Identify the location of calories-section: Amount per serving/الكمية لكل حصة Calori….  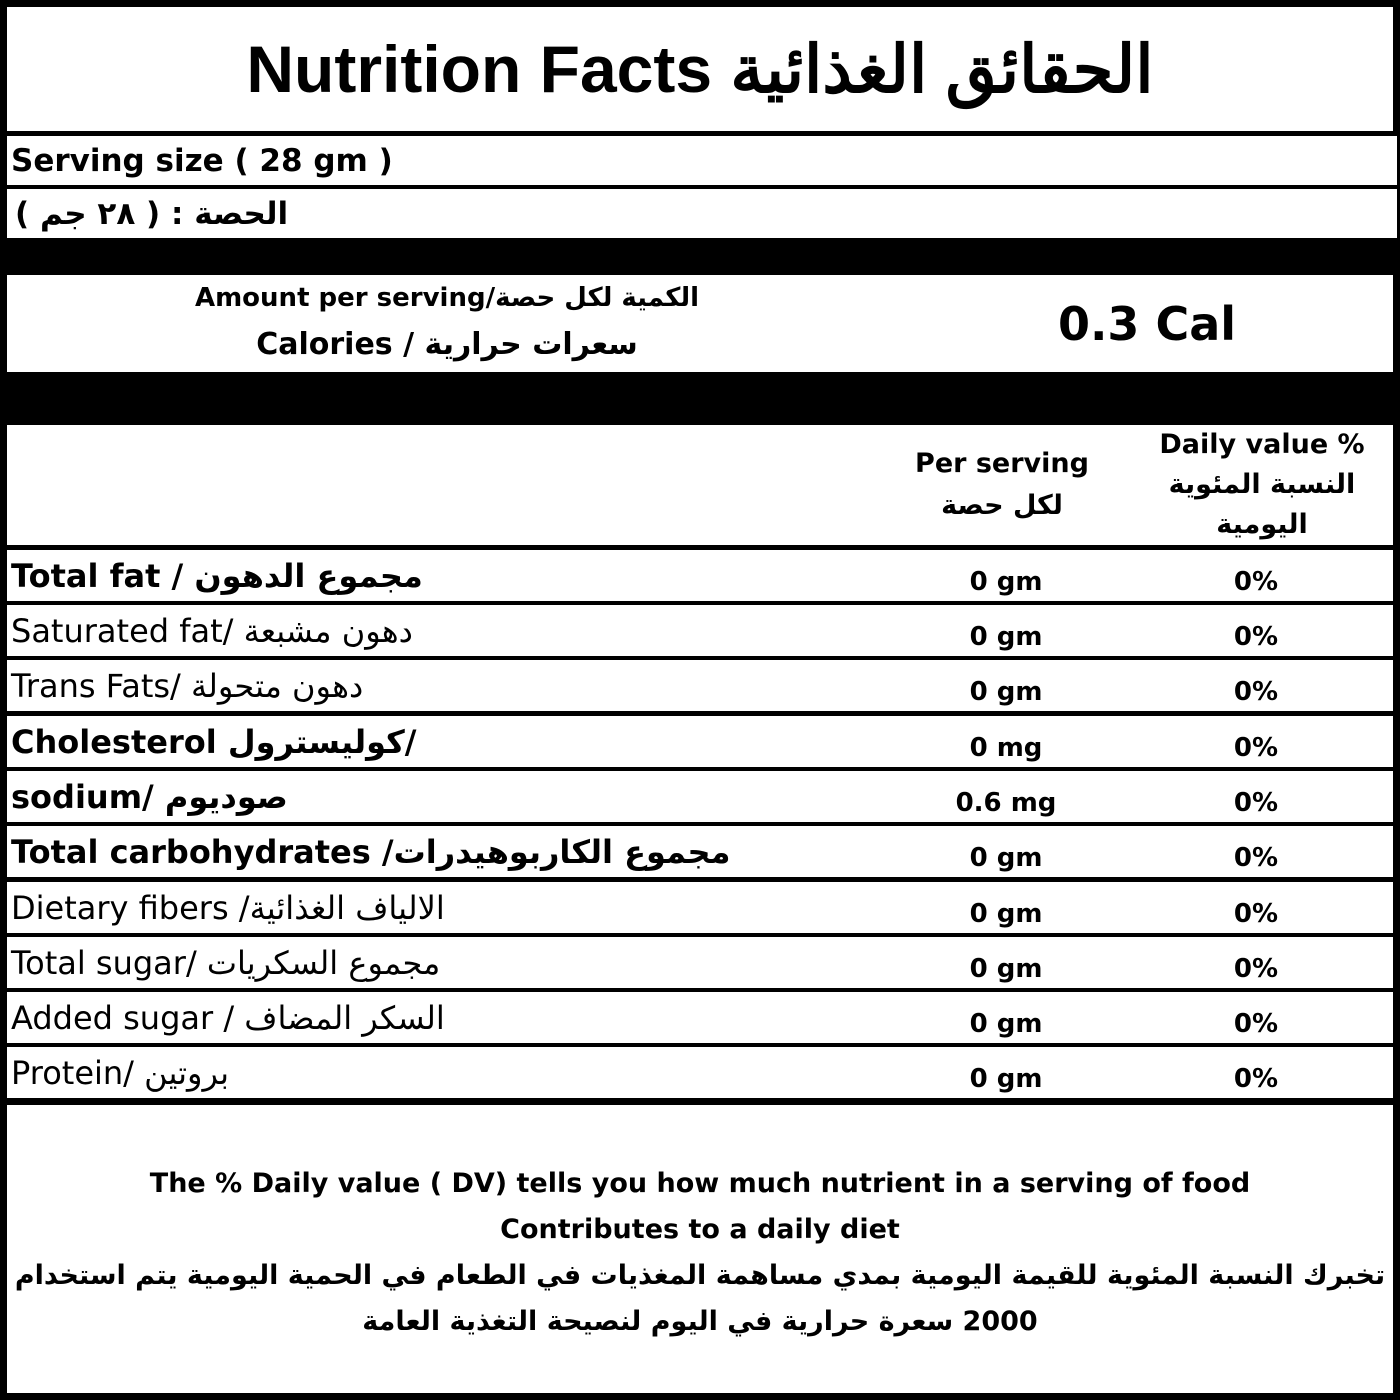
(700, 323).